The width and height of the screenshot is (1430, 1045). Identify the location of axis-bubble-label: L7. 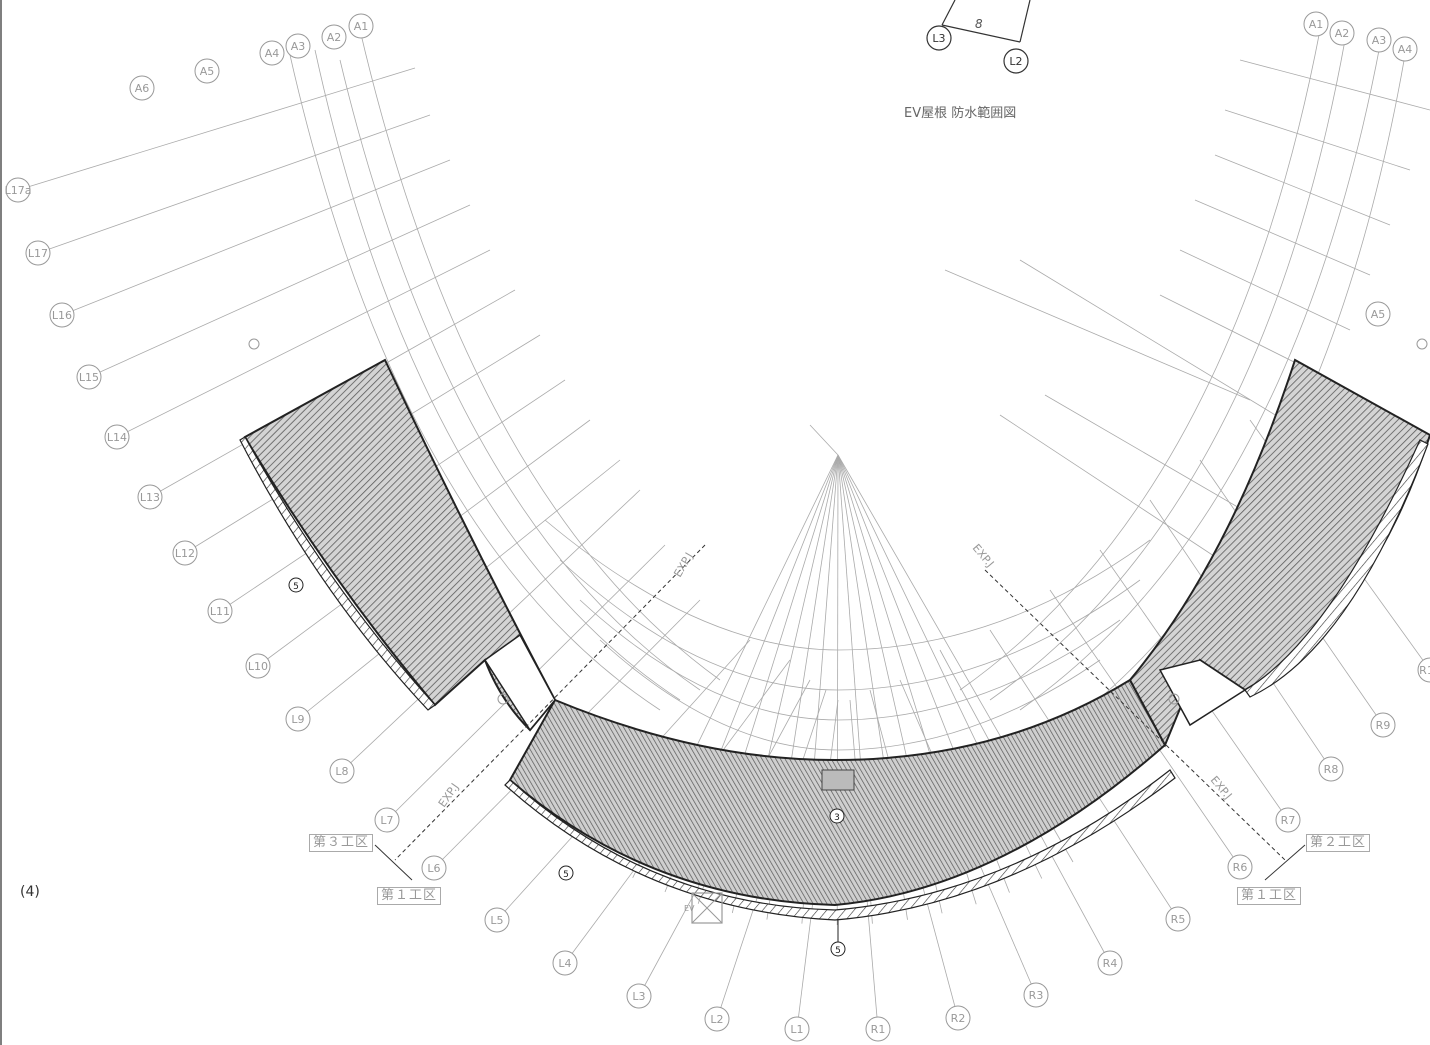
(386, 820).